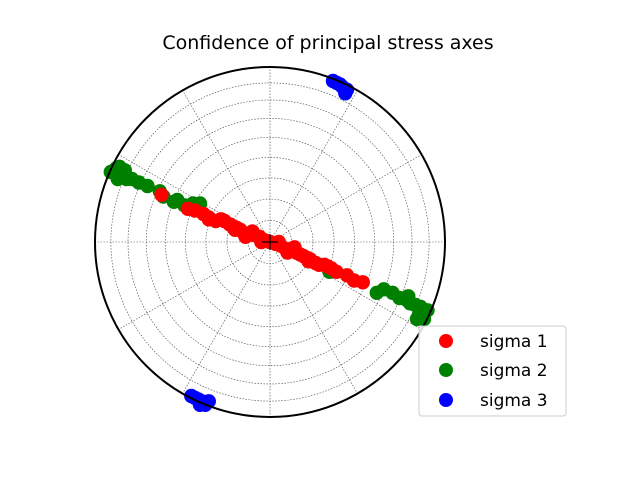  What do you see at coordinates (514, 342) in the screenshot?
I see `legend-label-sigma-1: sigma 1` at bounding box center [514, 342].